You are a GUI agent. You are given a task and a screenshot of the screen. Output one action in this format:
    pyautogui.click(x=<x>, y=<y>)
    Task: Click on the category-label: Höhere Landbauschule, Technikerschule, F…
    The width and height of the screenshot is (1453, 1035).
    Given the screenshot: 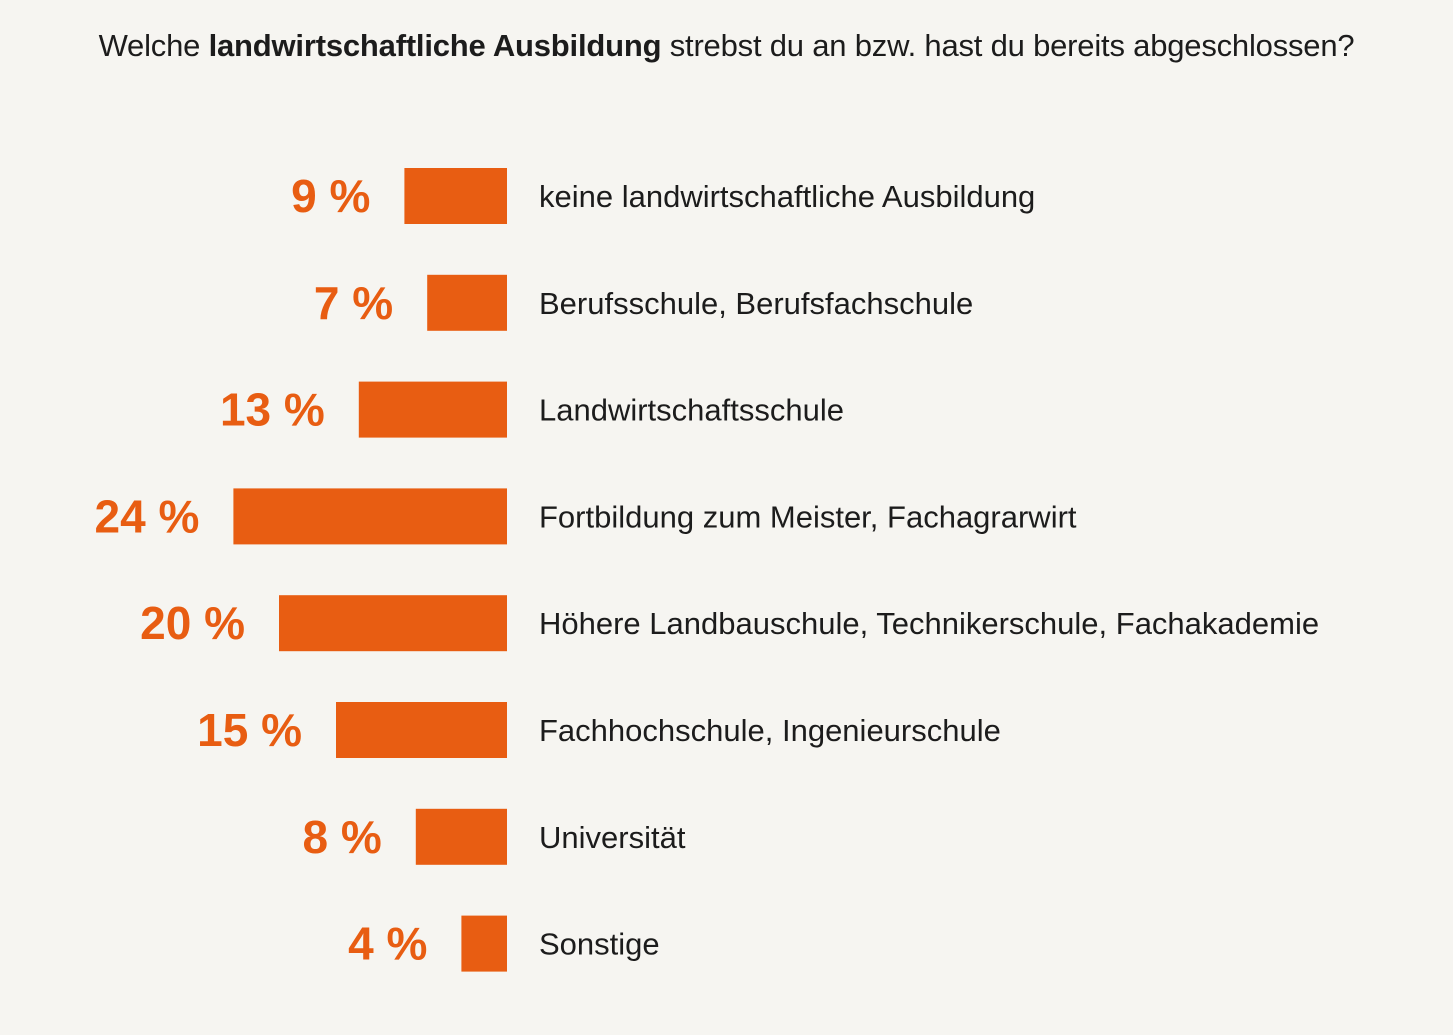 What is the action you would take?
    pyautogui.click(x=929, y=623)
    